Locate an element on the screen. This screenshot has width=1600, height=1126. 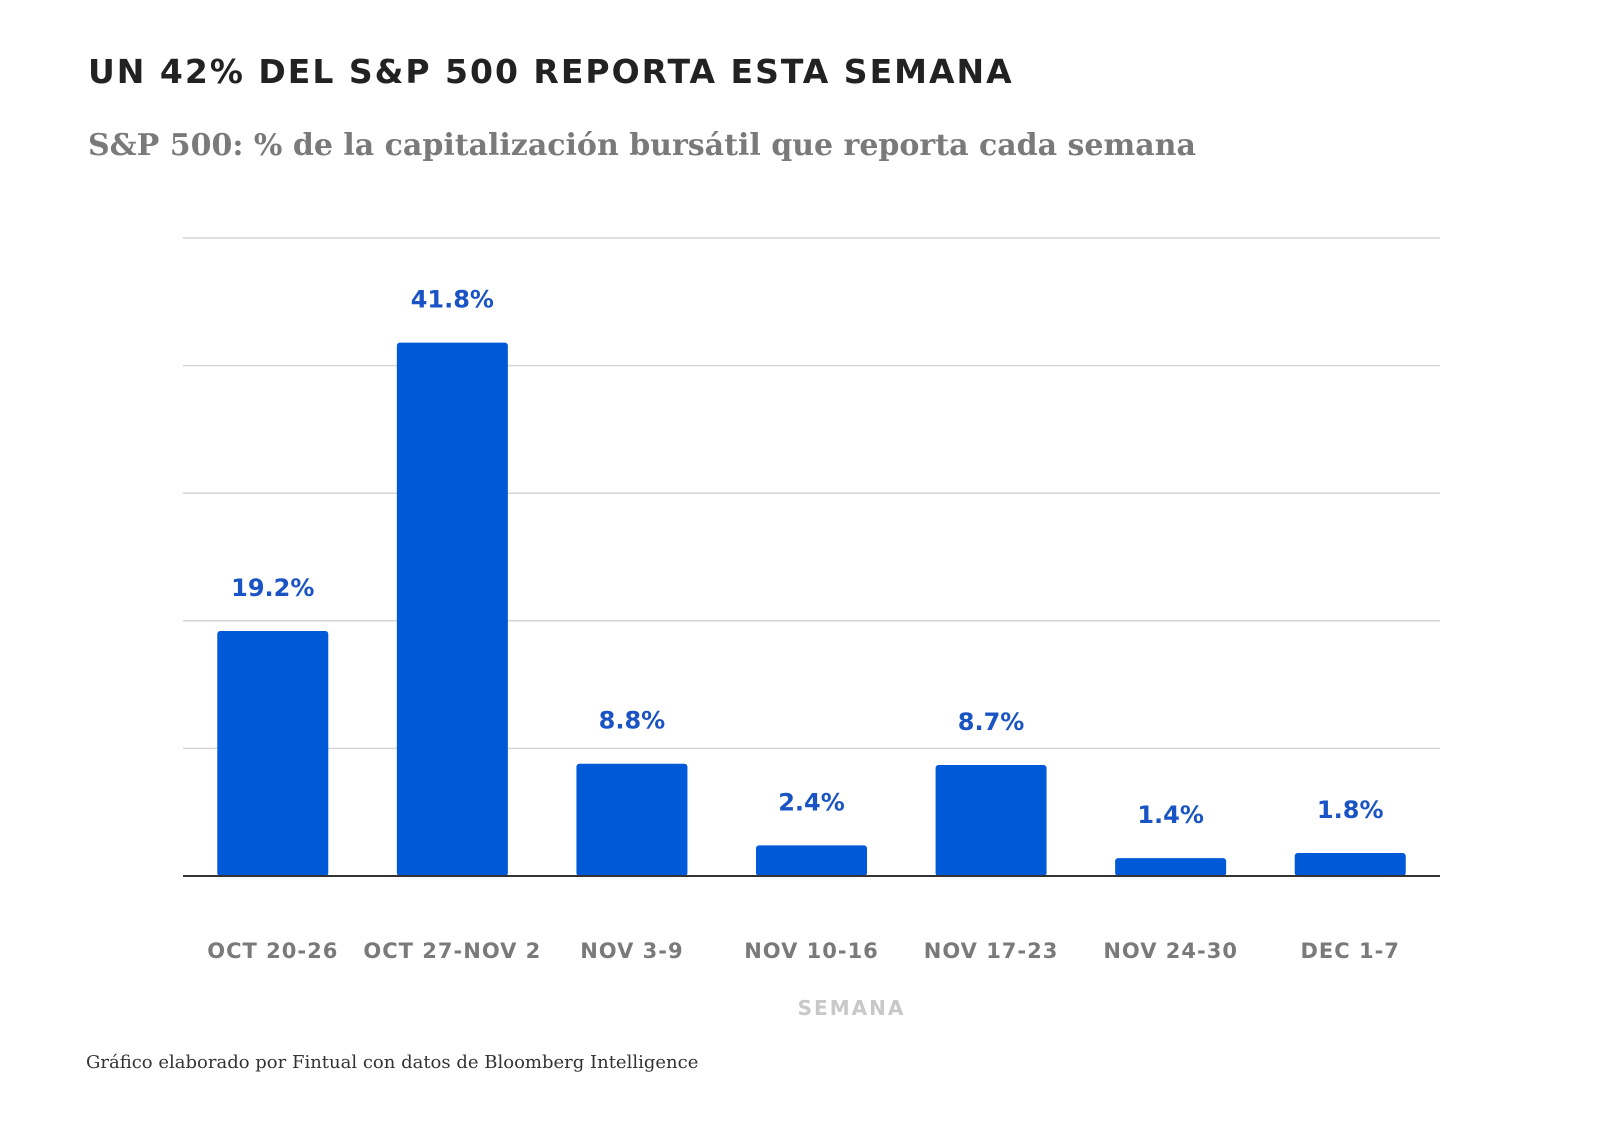
x-tick-label: NOV 24-30 is located at coordinates (1170, 951).